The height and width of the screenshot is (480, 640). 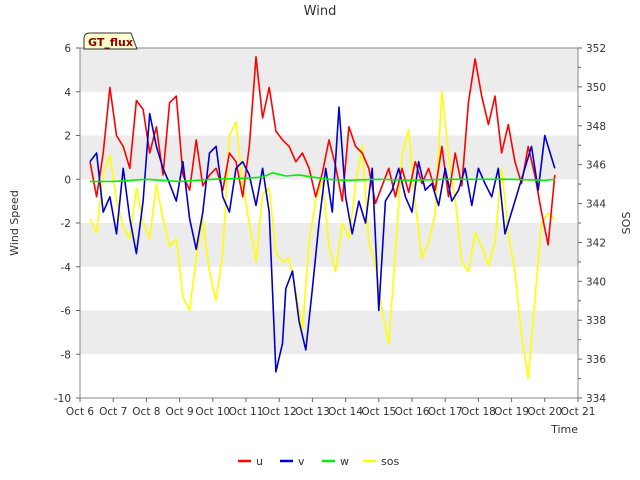 I want to click on x-tick-label: Oct 16, so click(x=412, y=412).